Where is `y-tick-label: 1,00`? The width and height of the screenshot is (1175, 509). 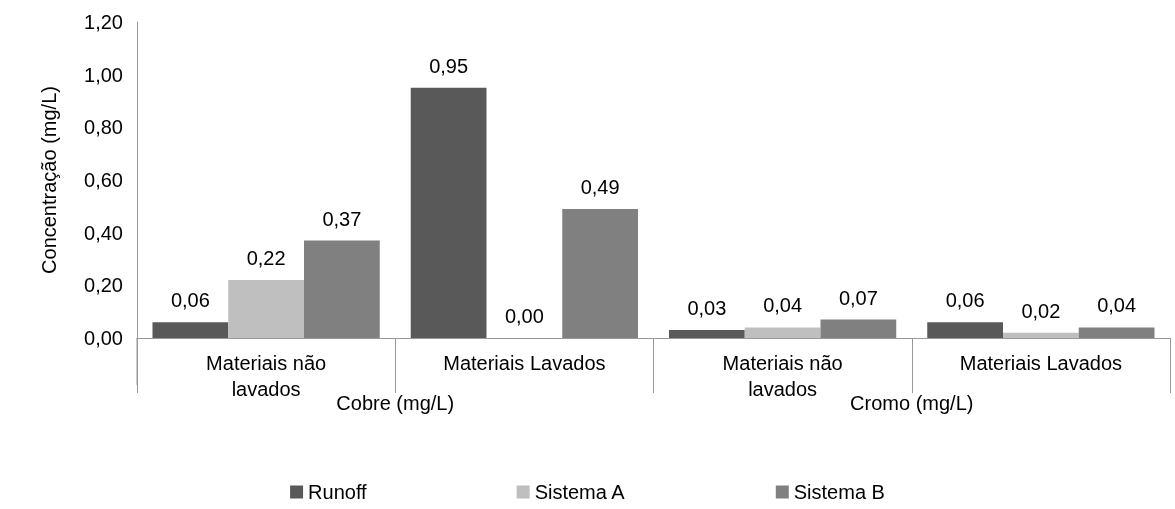
y-tick-label: 1,00 is located at coordinates (103, 74).